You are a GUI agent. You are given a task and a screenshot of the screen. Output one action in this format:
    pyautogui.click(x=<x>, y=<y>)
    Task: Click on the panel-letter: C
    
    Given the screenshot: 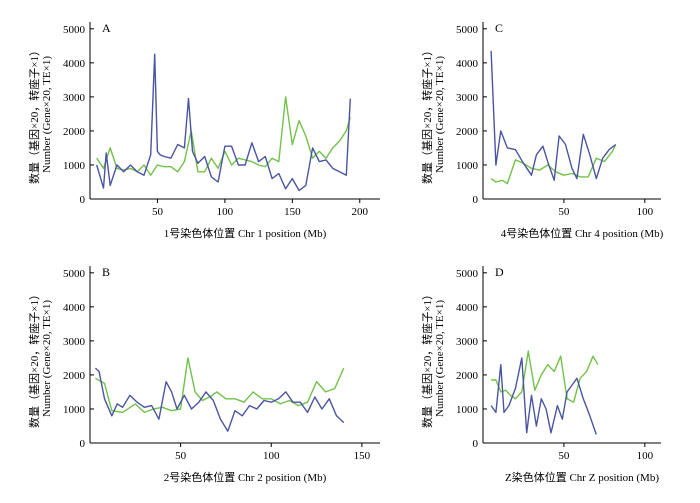 What is the action you would take?
    pyautogui.click(x=499, y=28)
    